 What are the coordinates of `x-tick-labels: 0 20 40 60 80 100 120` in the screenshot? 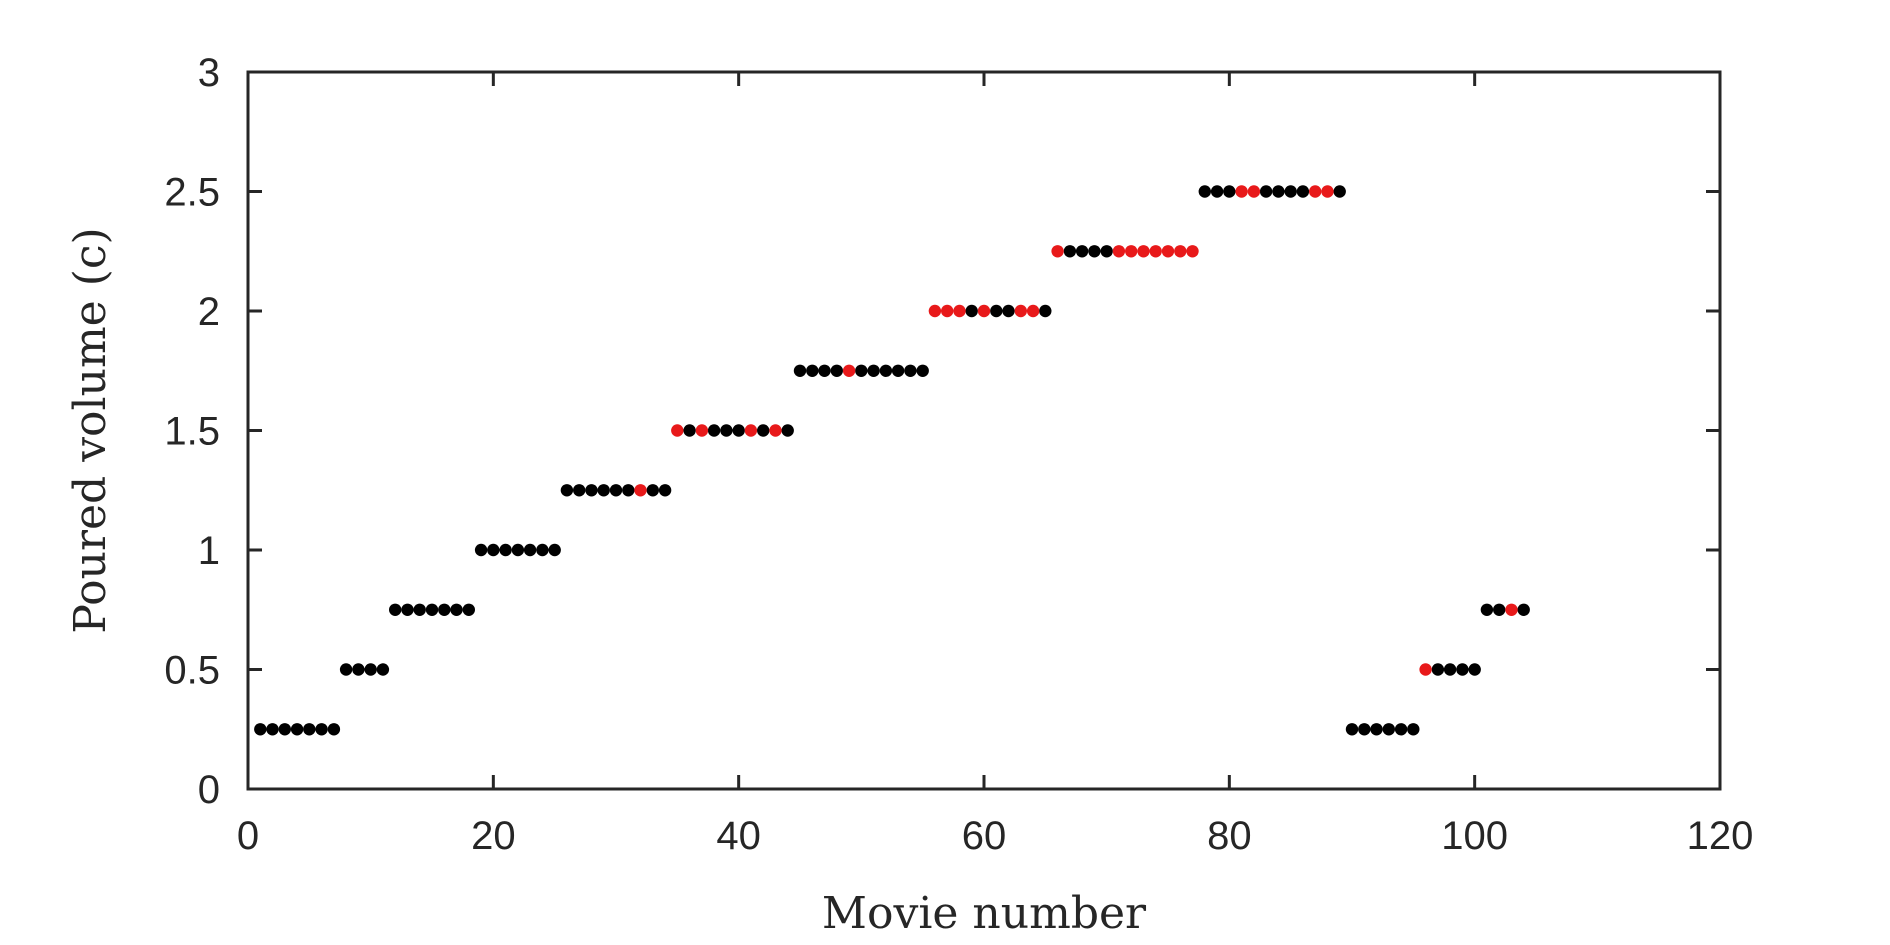 It's located at (995, 836).